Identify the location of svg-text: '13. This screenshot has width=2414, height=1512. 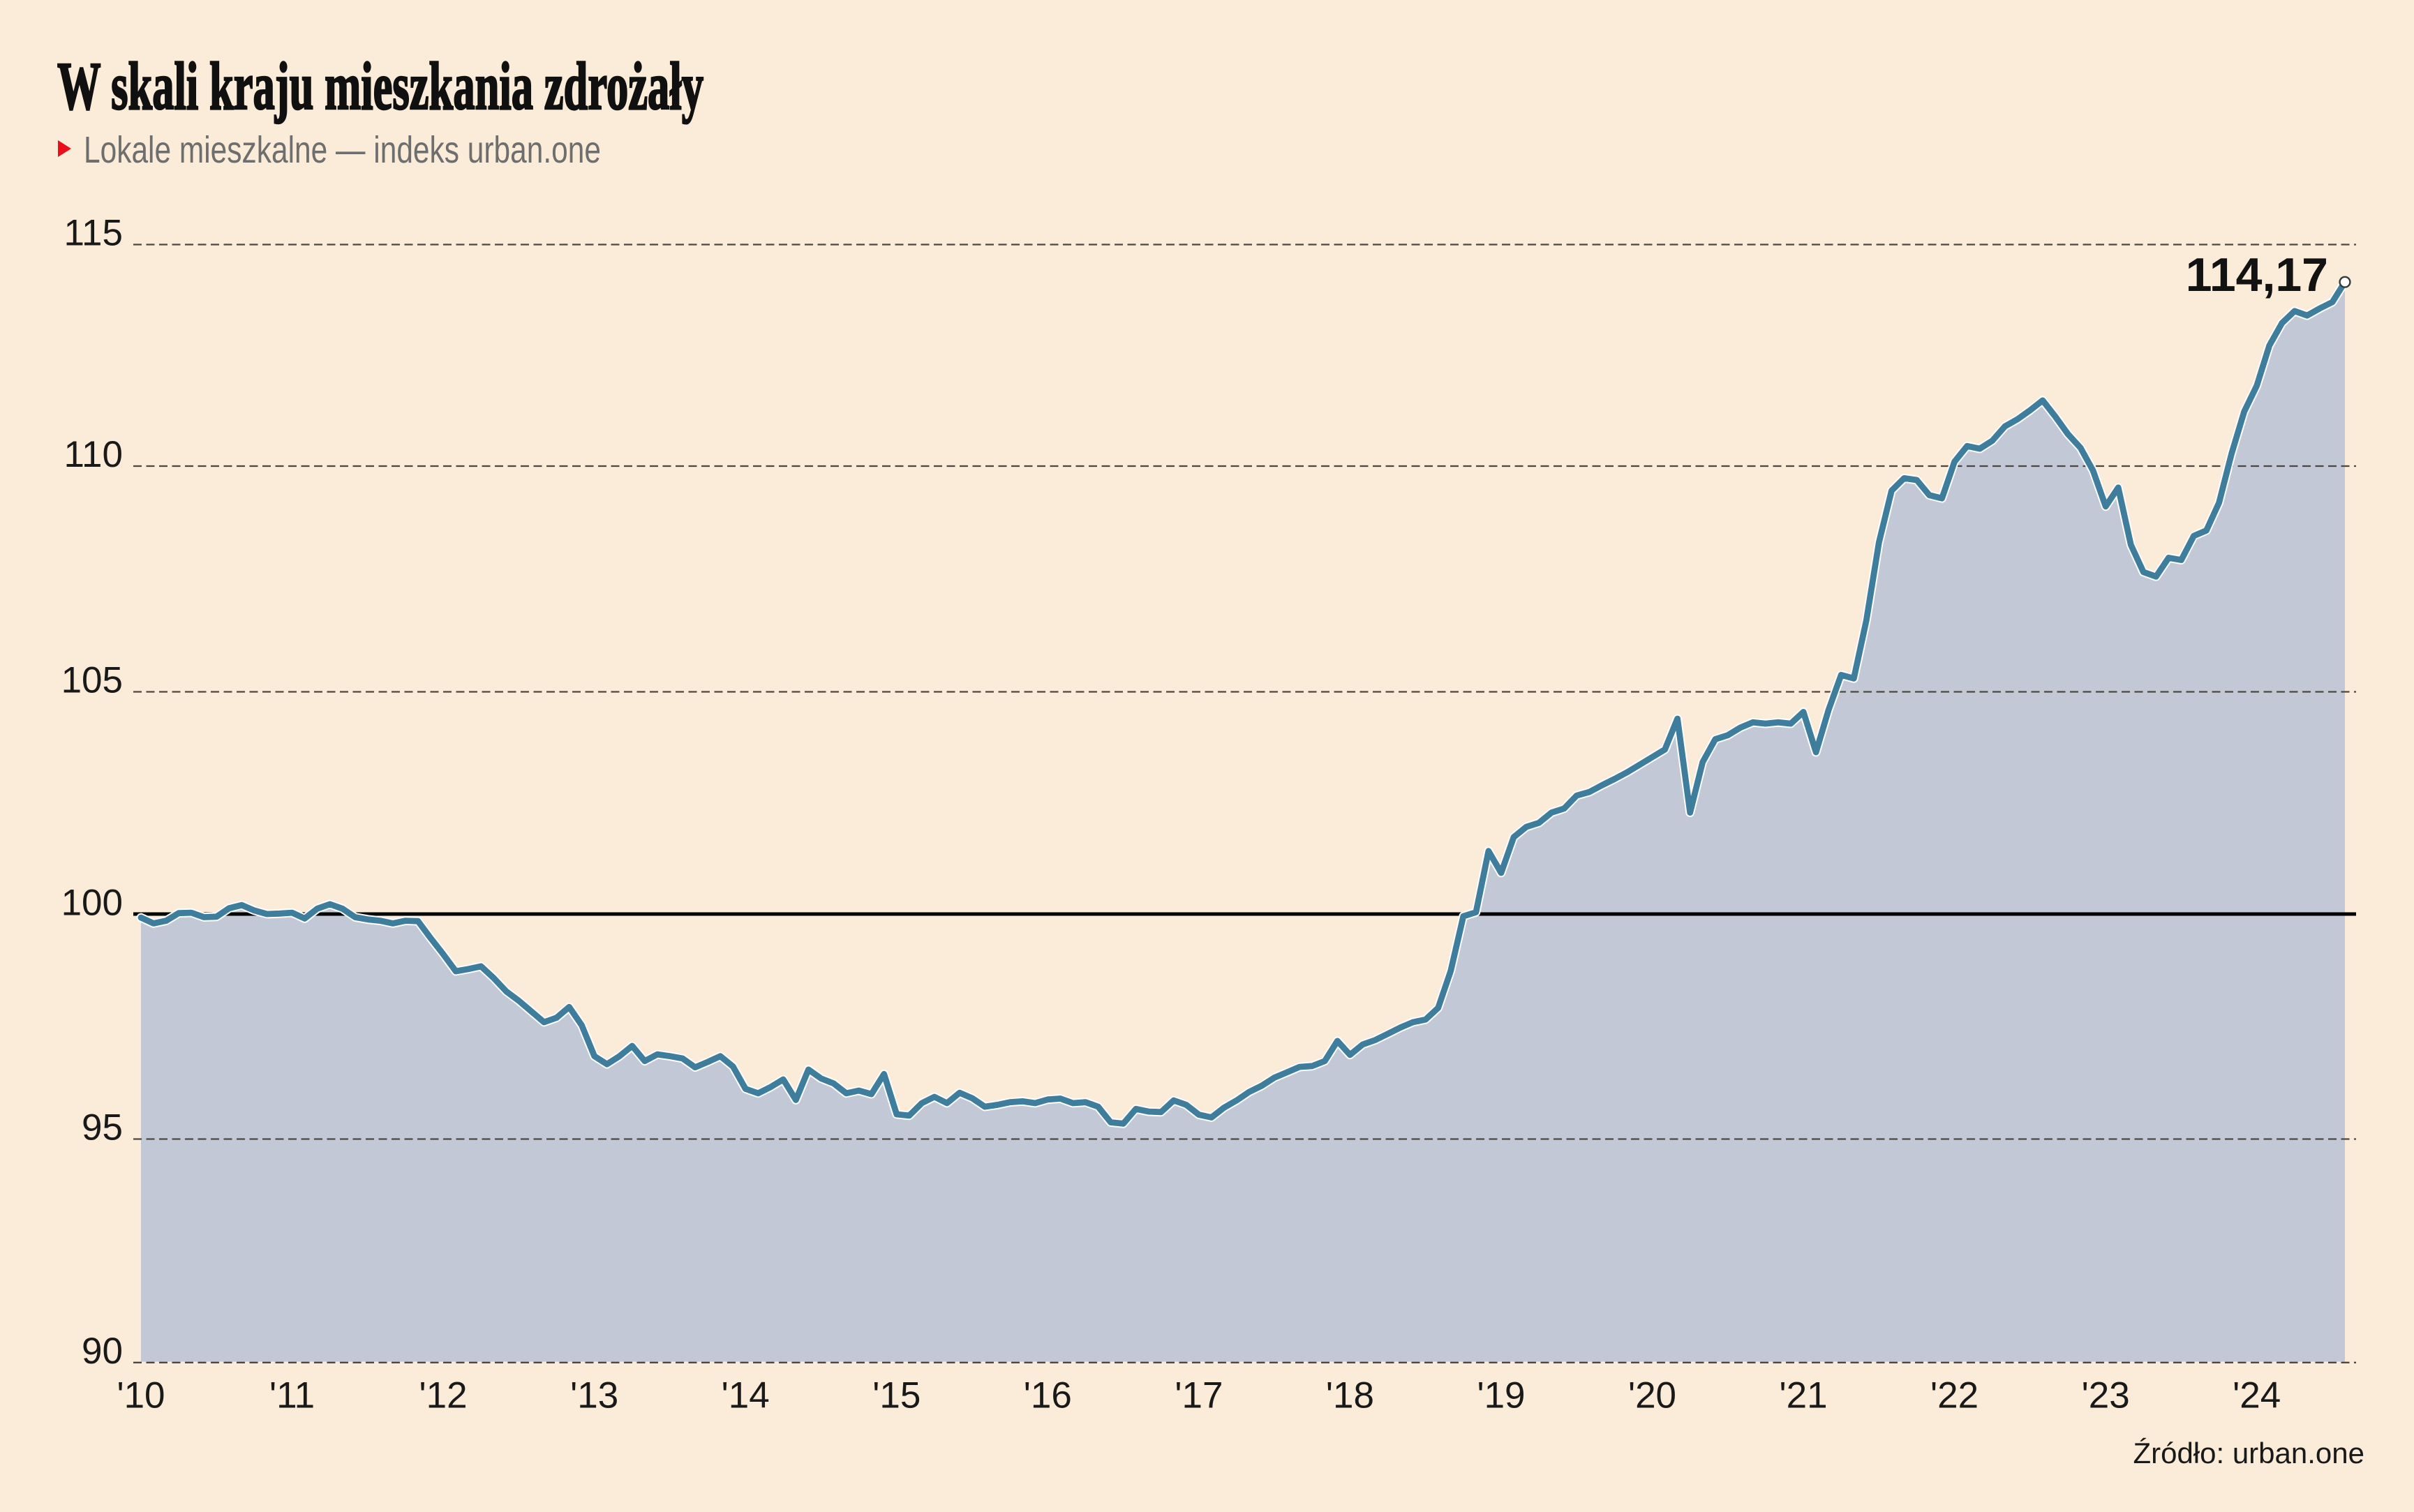
(594, 1395).